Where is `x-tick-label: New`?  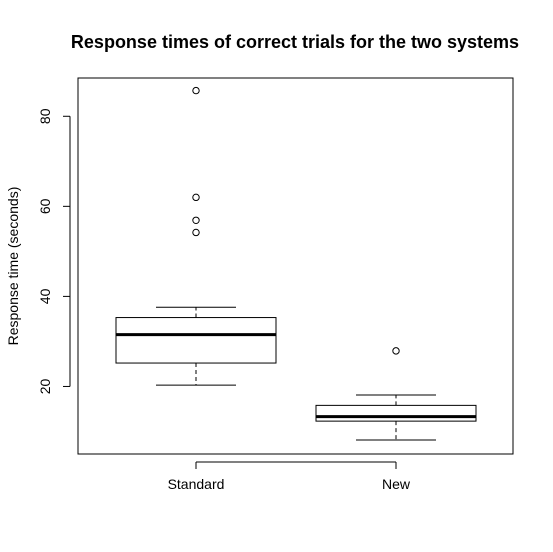 x-tick-label: New is located at coordinates (396, 484).